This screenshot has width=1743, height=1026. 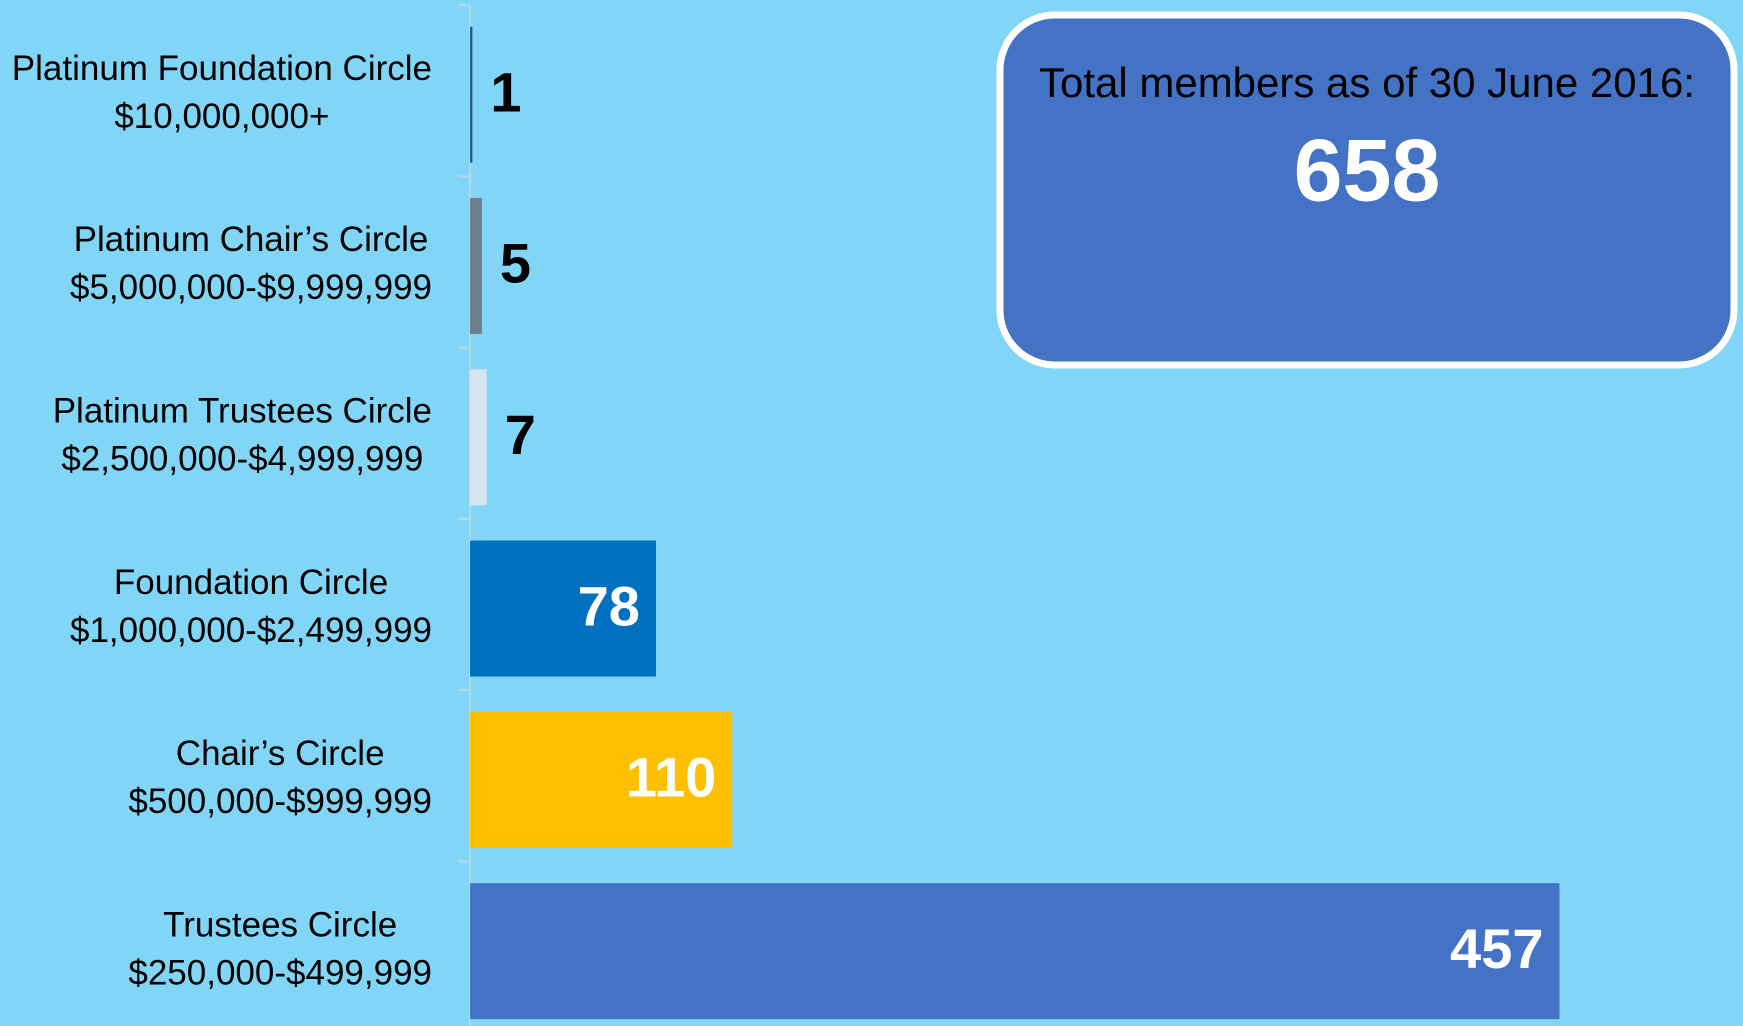 What do you see at coordinates (242, 459) in the screenshot?
I see `category-label: $2,500,000-$4,999,999` at bounding box center [242, 459].